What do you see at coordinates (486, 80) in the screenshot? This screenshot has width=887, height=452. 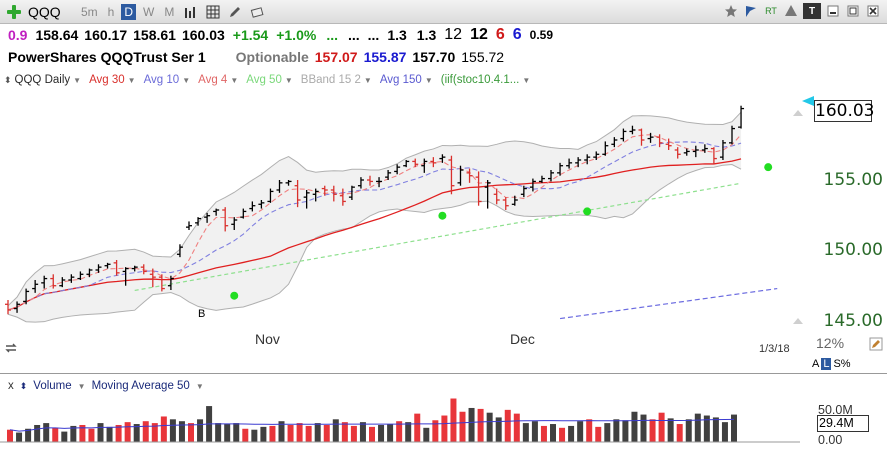 I see `legend-item: (iif(stoc10.4.1... ▼` at bounding box center [486, 80].